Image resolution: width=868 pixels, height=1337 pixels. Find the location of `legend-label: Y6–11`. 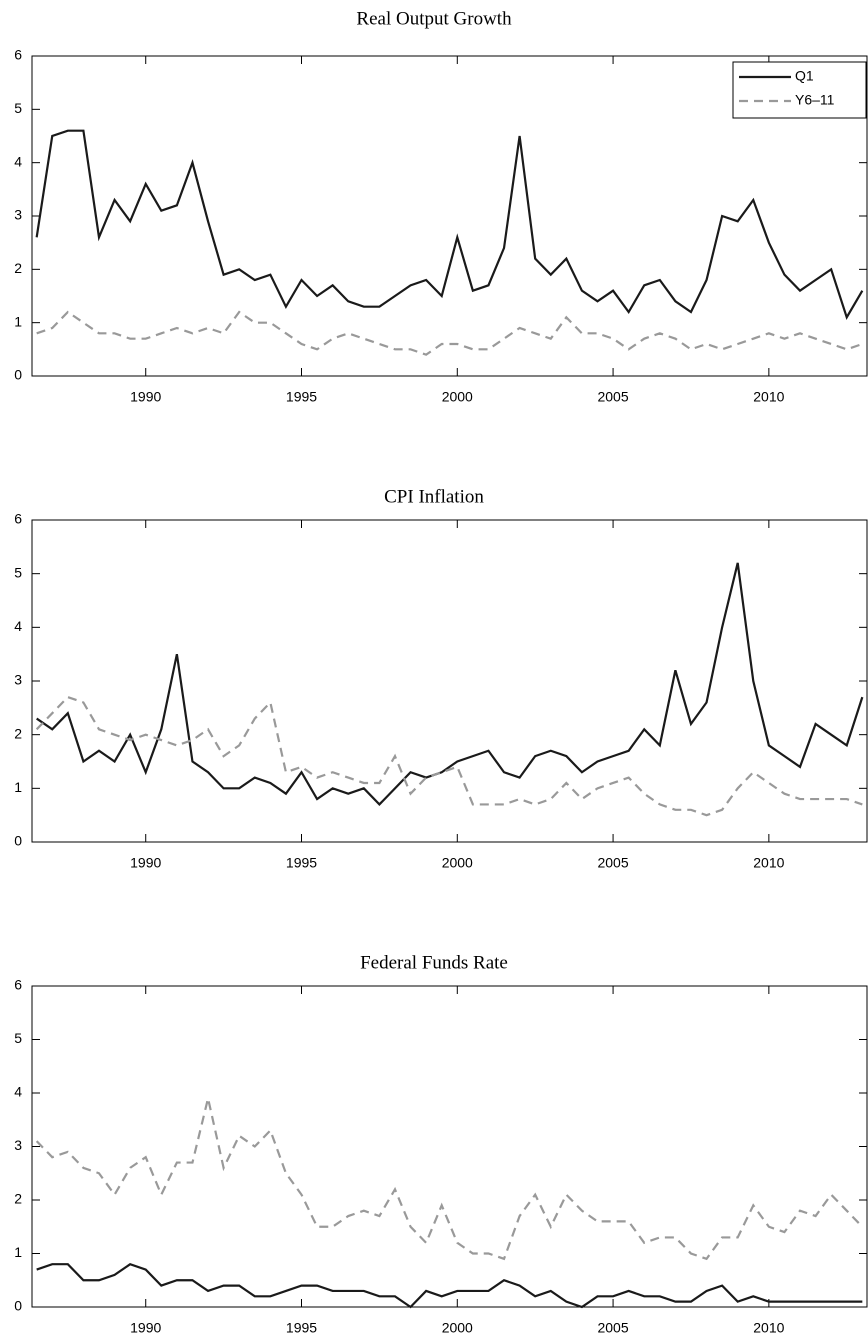

legend-label: Y6–11 is located at coordinates (815, 100).